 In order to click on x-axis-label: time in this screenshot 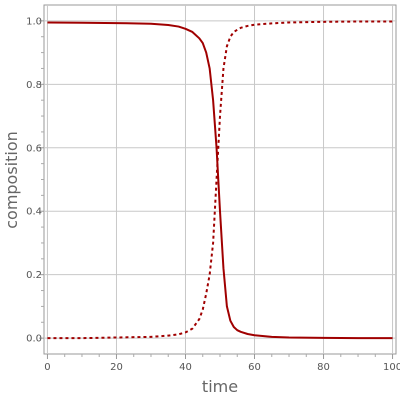, I will do `click(220, 386)`.